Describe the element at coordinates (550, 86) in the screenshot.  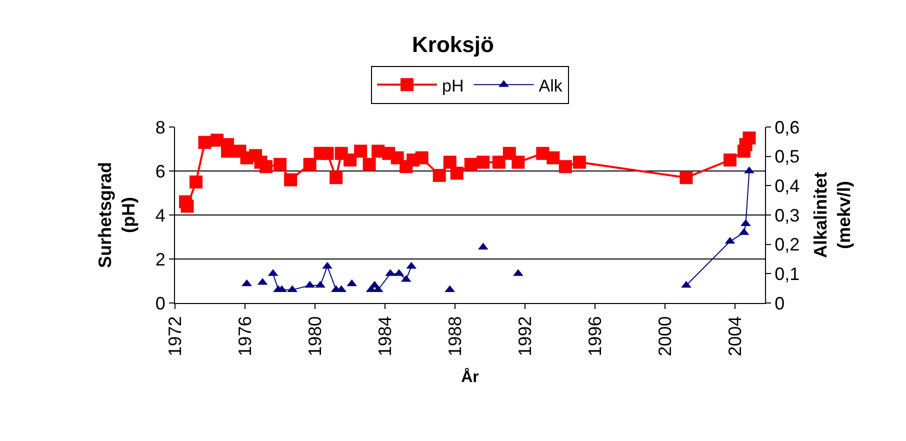
I see `legend-label: Alk` at that location.